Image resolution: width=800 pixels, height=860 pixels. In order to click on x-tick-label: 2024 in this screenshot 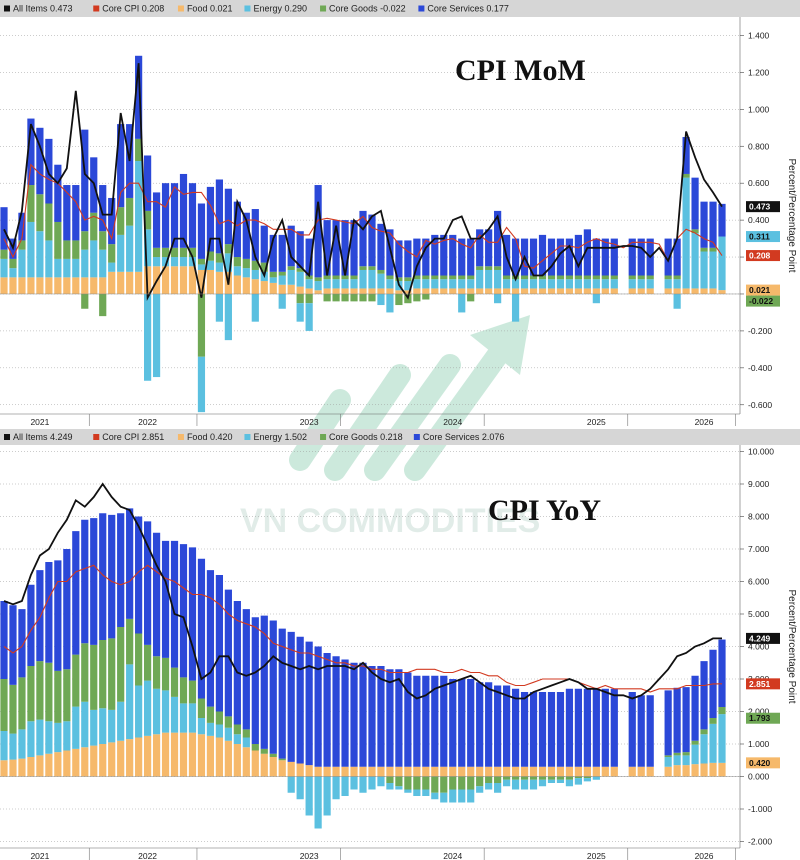, I will do `click(452, 855)`.